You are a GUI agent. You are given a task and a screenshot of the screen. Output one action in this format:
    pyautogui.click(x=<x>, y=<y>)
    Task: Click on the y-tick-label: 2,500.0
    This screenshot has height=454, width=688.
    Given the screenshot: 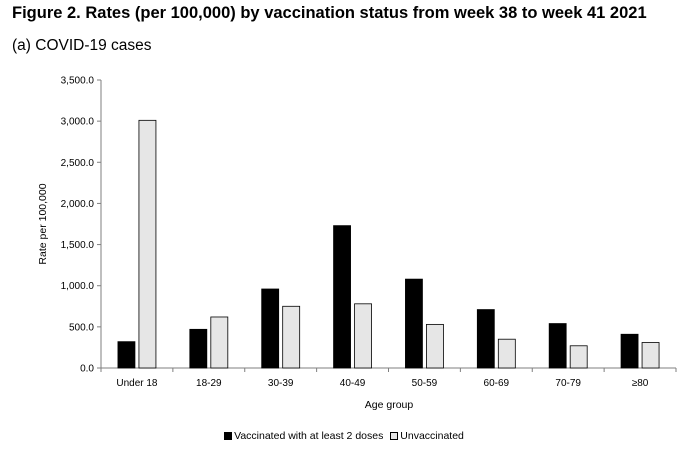 What is the action you would take?
    pyautogui.click(x=78, y=163)
    